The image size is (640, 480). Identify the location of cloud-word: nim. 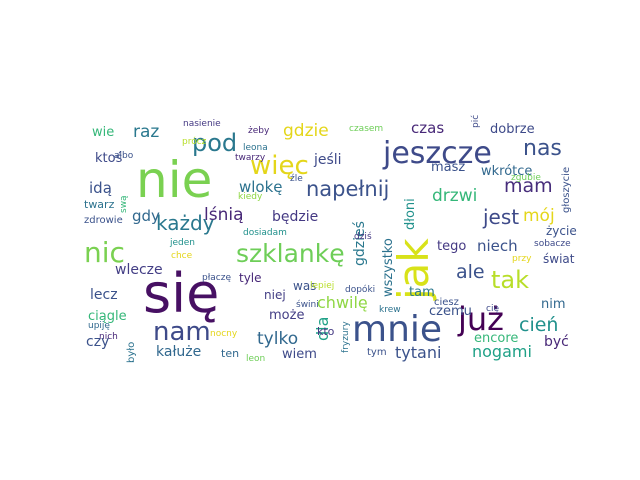
(553, 304).